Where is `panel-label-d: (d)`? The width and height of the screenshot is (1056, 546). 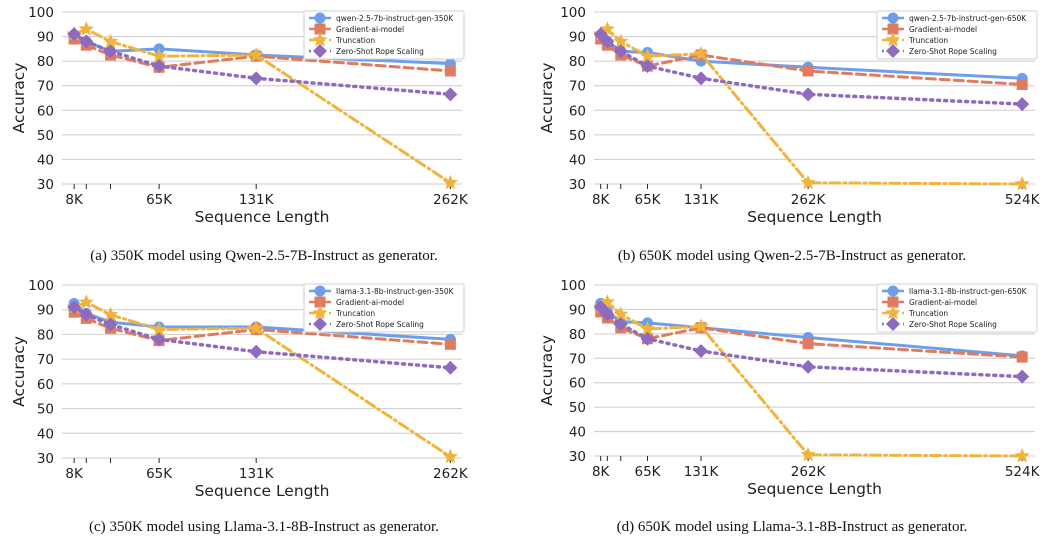 panel-label-d: (d) is located at coordinates (625, 527).